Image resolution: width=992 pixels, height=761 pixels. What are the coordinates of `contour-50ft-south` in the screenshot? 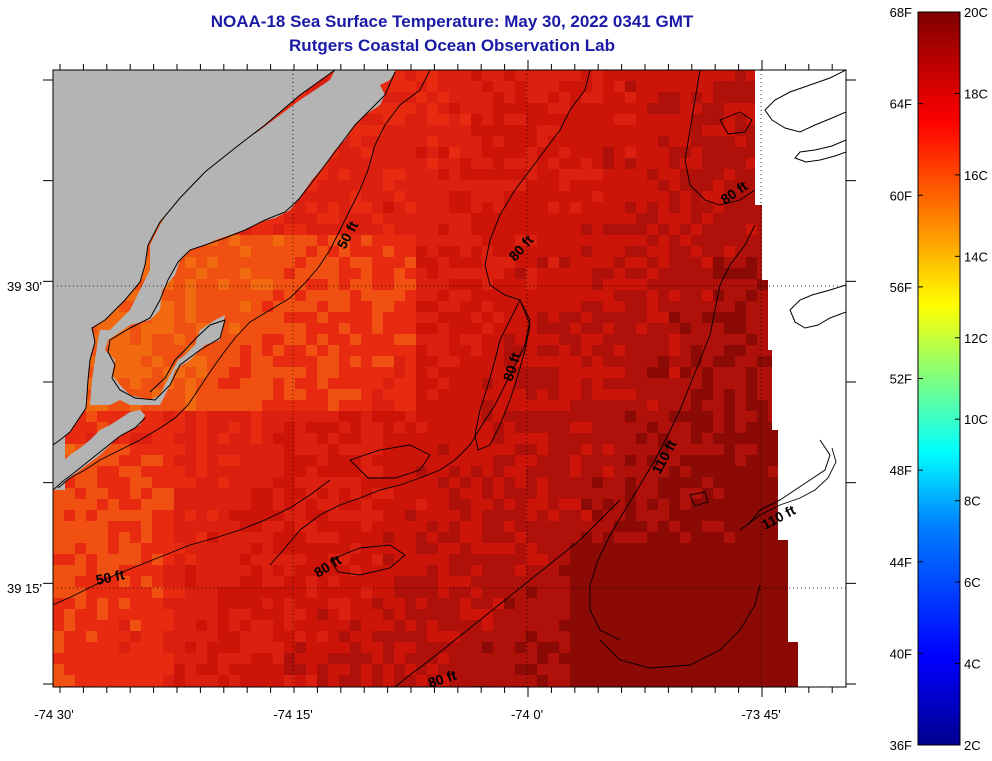 It's located at (192, 542).